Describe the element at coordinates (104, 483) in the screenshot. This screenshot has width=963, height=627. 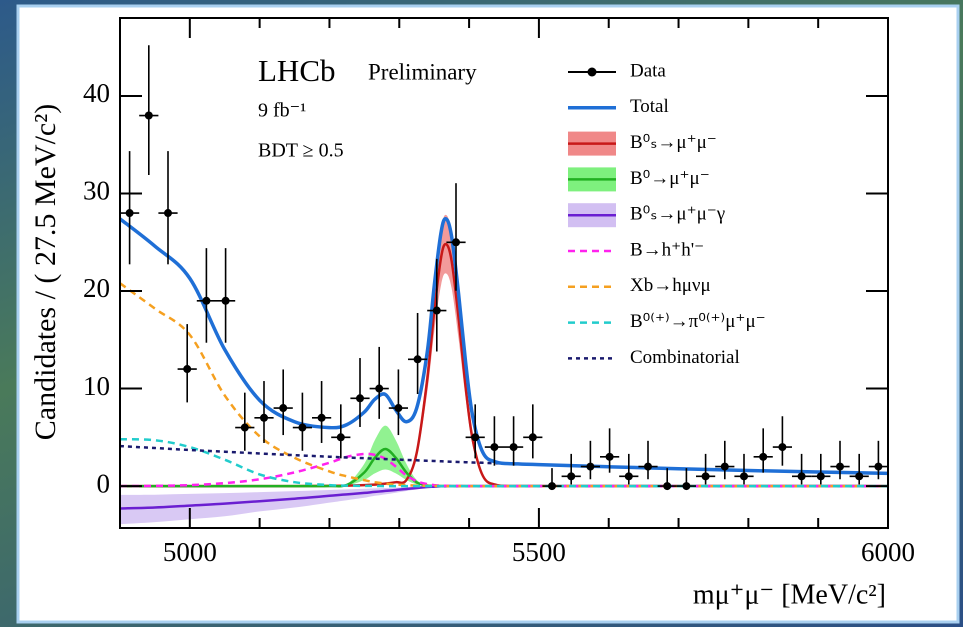
I see `y-tick-label: 0` at that location.